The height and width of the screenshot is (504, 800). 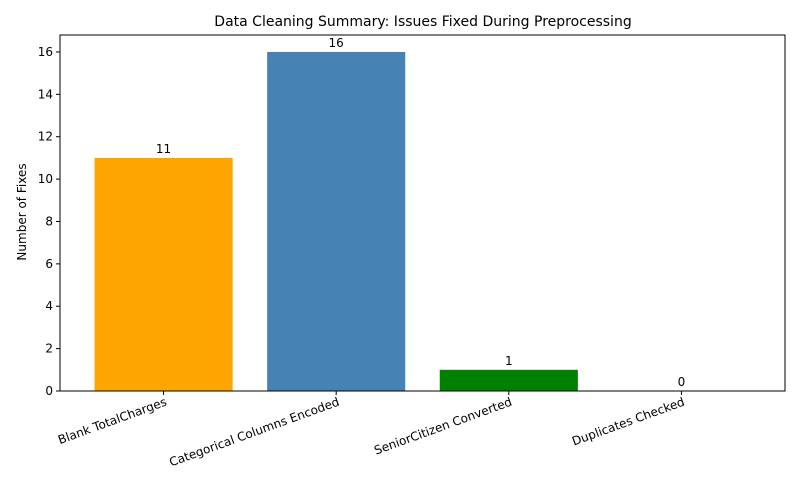 What do you see at coordinates (45, 94) in the screenshot?
I see `y-tick-label: 14` at bounding box center [45, 94].